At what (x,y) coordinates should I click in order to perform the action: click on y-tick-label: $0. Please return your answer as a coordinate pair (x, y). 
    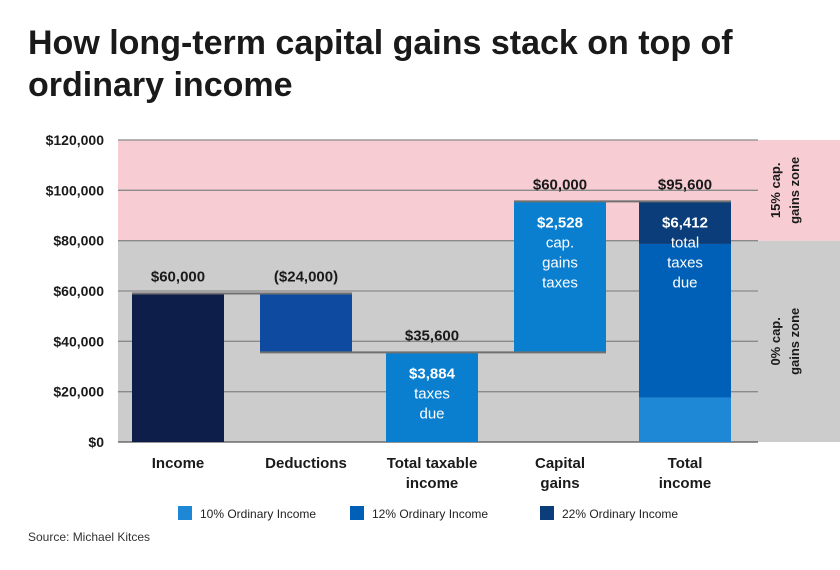
    Looking at the image, I should click on (96, 442).